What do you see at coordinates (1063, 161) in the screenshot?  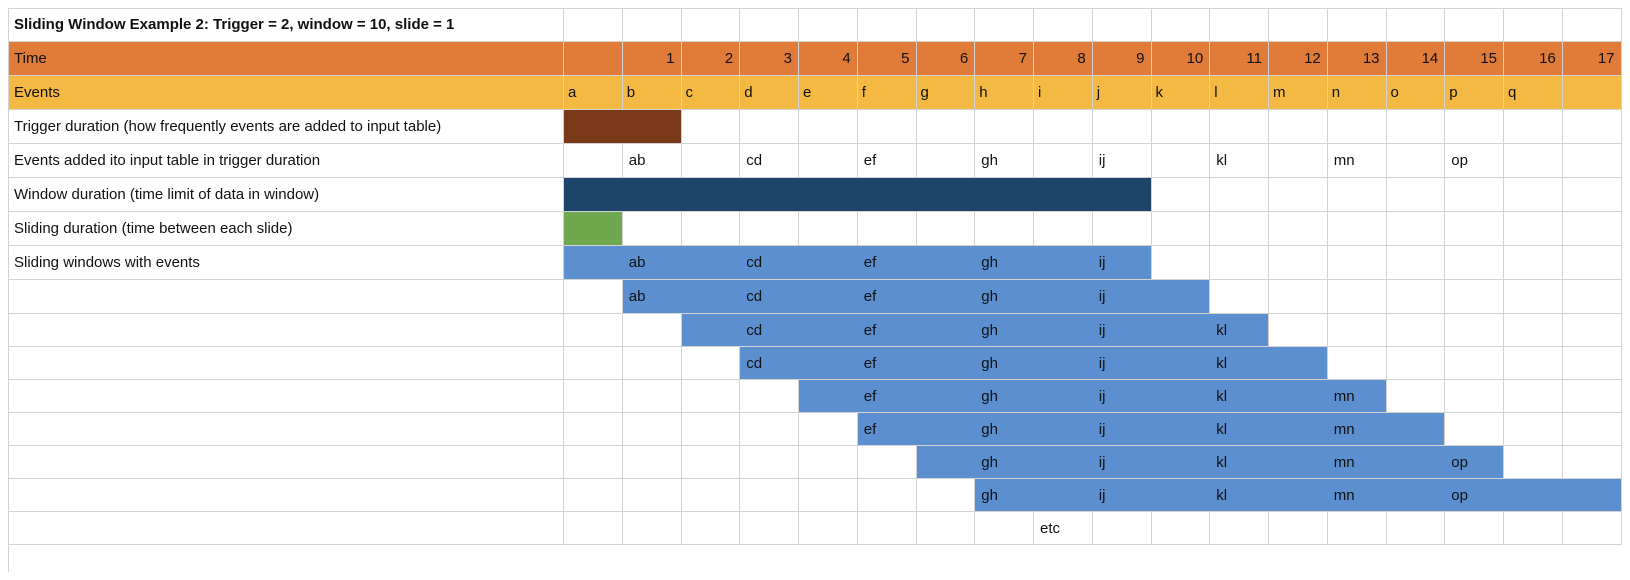 I see `added-events-cell` at bounding box center [1063, 161].